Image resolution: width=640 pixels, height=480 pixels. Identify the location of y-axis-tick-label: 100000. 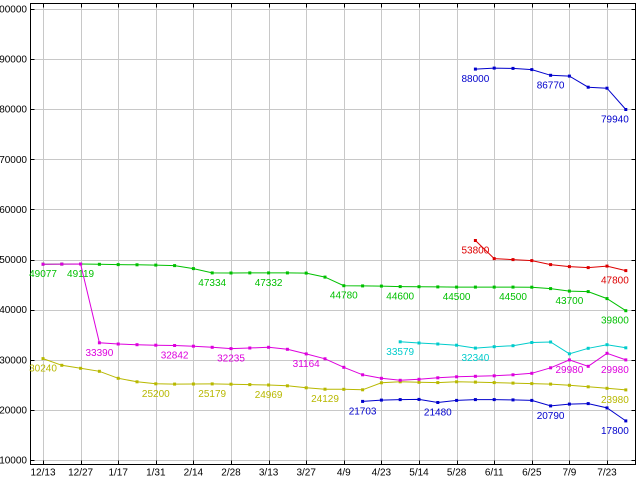
(13, 10).